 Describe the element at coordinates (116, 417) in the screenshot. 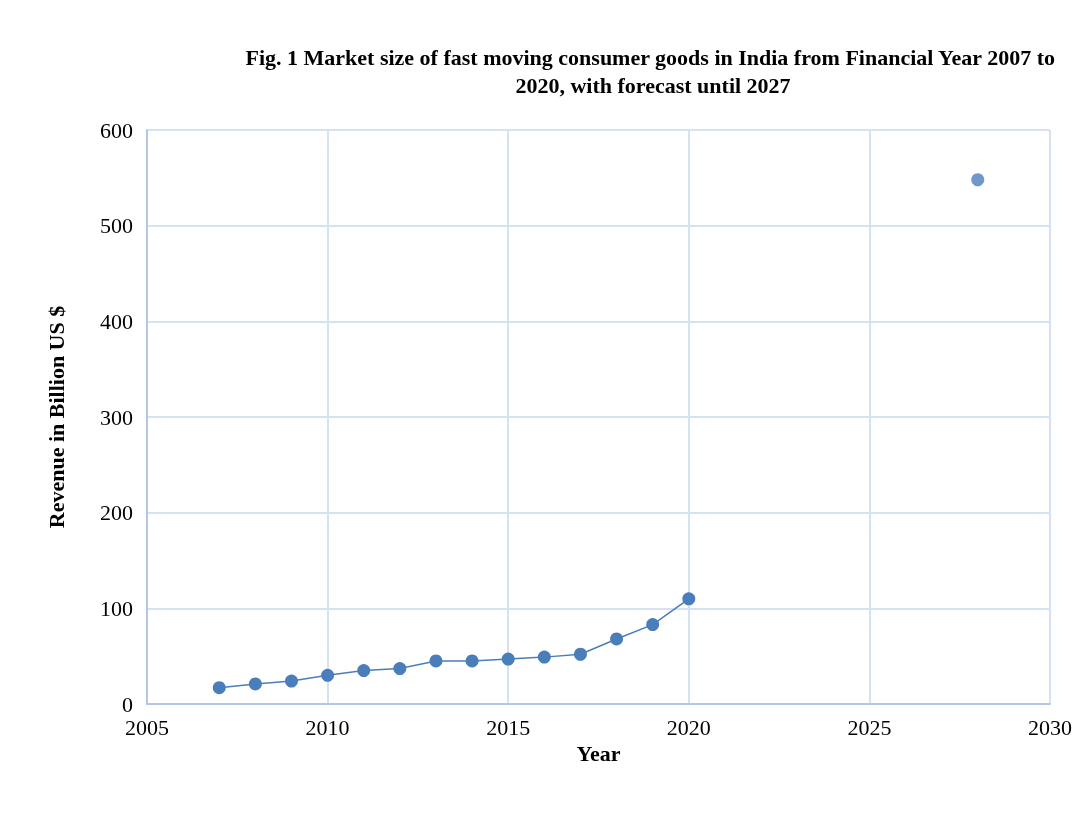

I see `y-tick-label: 300` at that location.